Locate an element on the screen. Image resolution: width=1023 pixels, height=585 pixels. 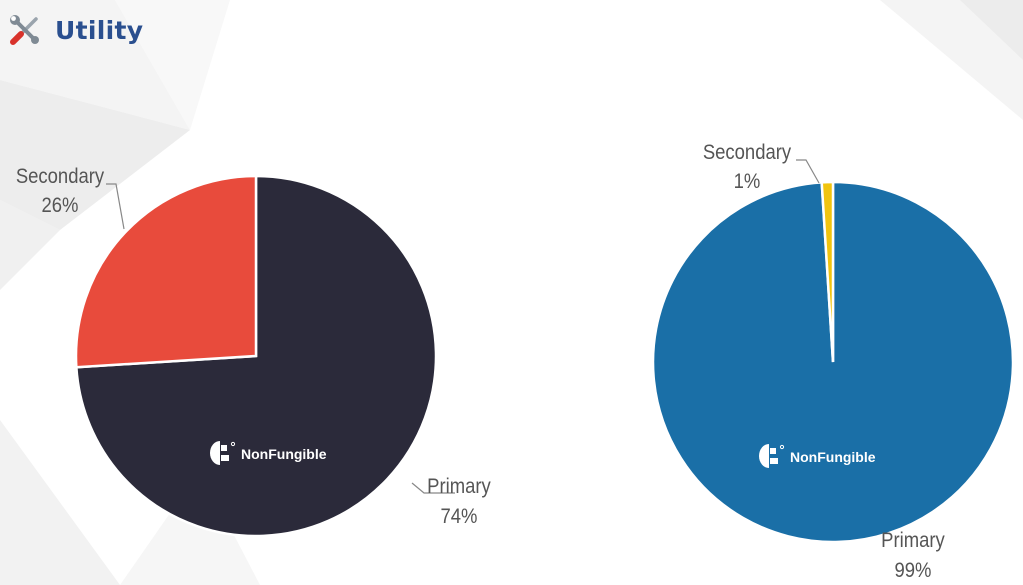
tools-icon is located at coordinates (24, 30).